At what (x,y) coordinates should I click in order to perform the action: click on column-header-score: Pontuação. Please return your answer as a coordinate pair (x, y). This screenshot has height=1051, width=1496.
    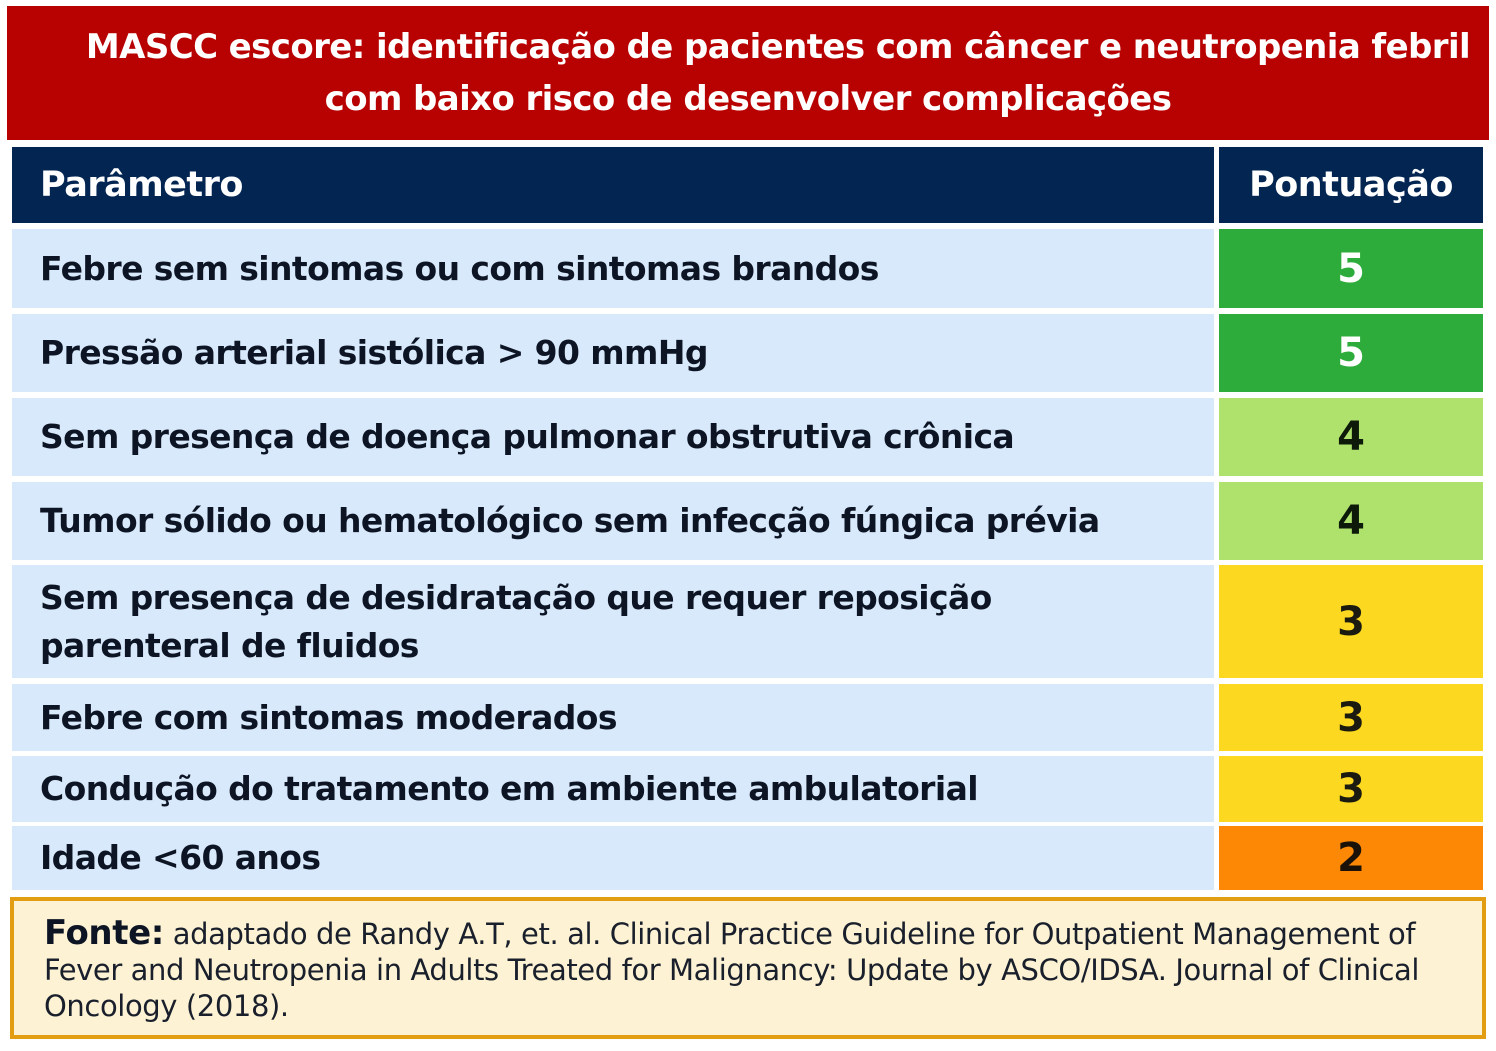
    Looking at the image, I should click on (1351, 185).